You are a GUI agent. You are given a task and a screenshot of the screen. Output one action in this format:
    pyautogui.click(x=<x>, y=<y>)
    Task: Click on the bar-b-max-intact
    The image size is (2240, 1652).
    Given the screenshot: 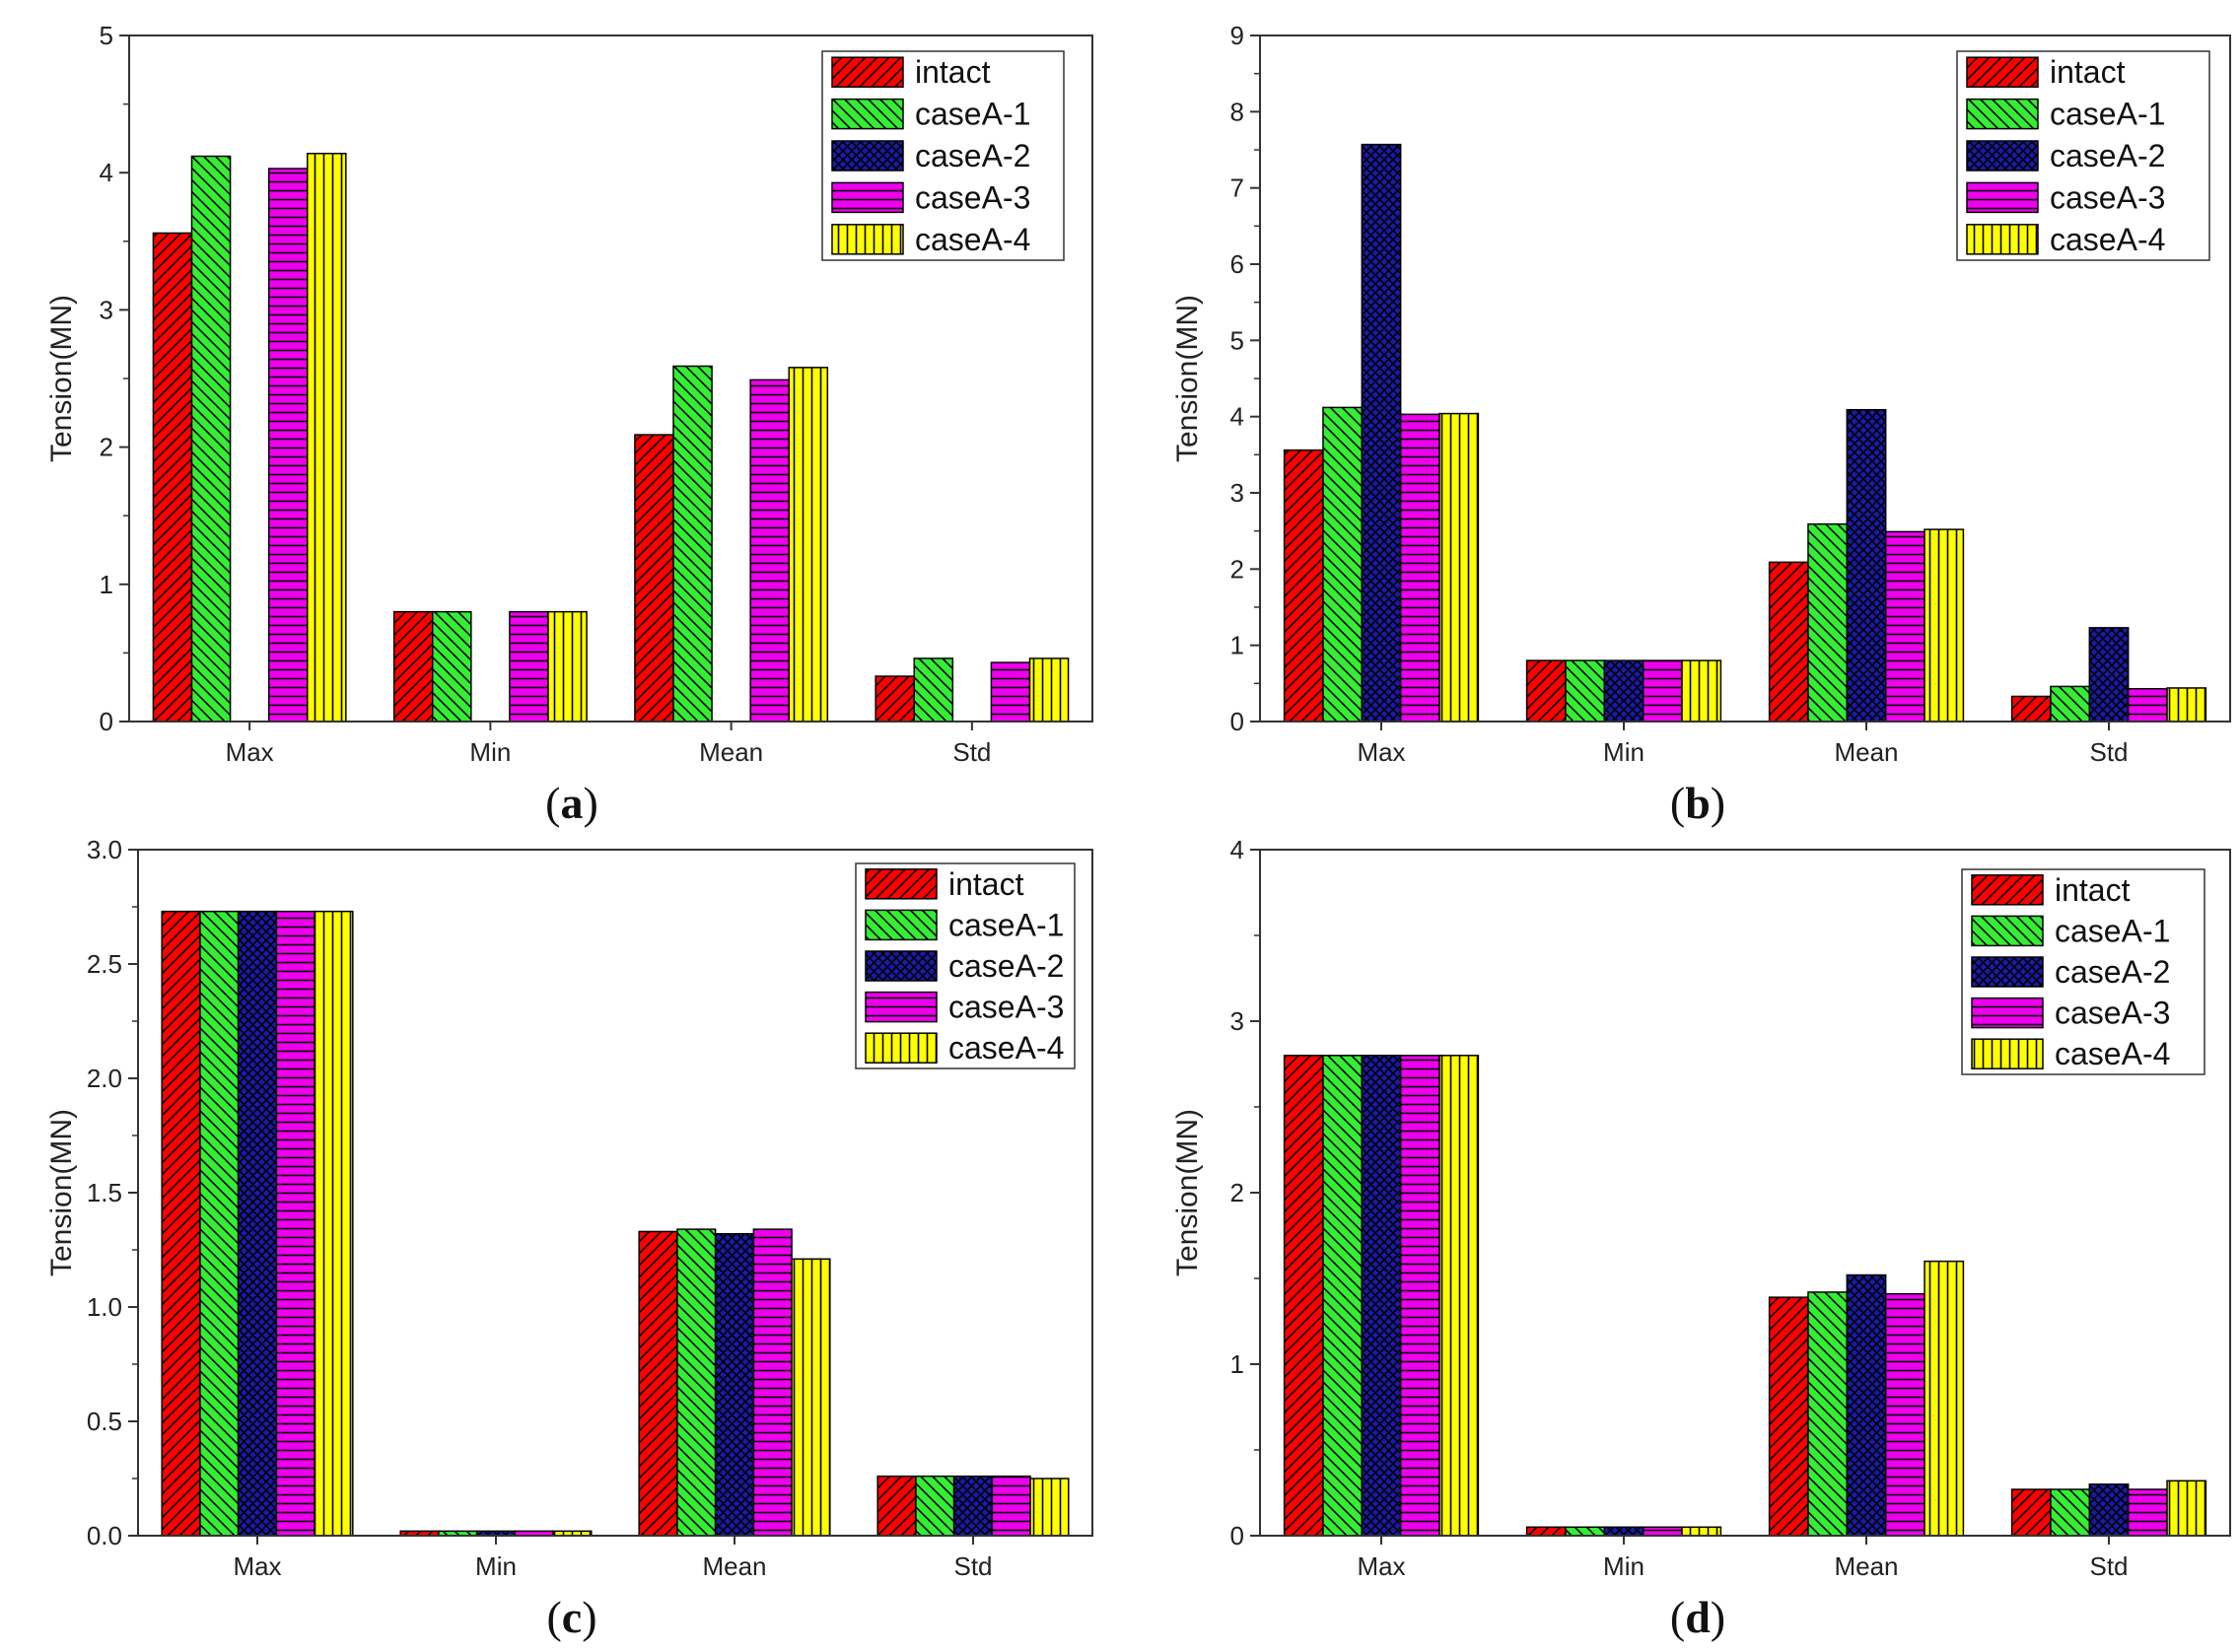 What is the action you would take?
    pyautogui.click(x=1303, y=585)
    